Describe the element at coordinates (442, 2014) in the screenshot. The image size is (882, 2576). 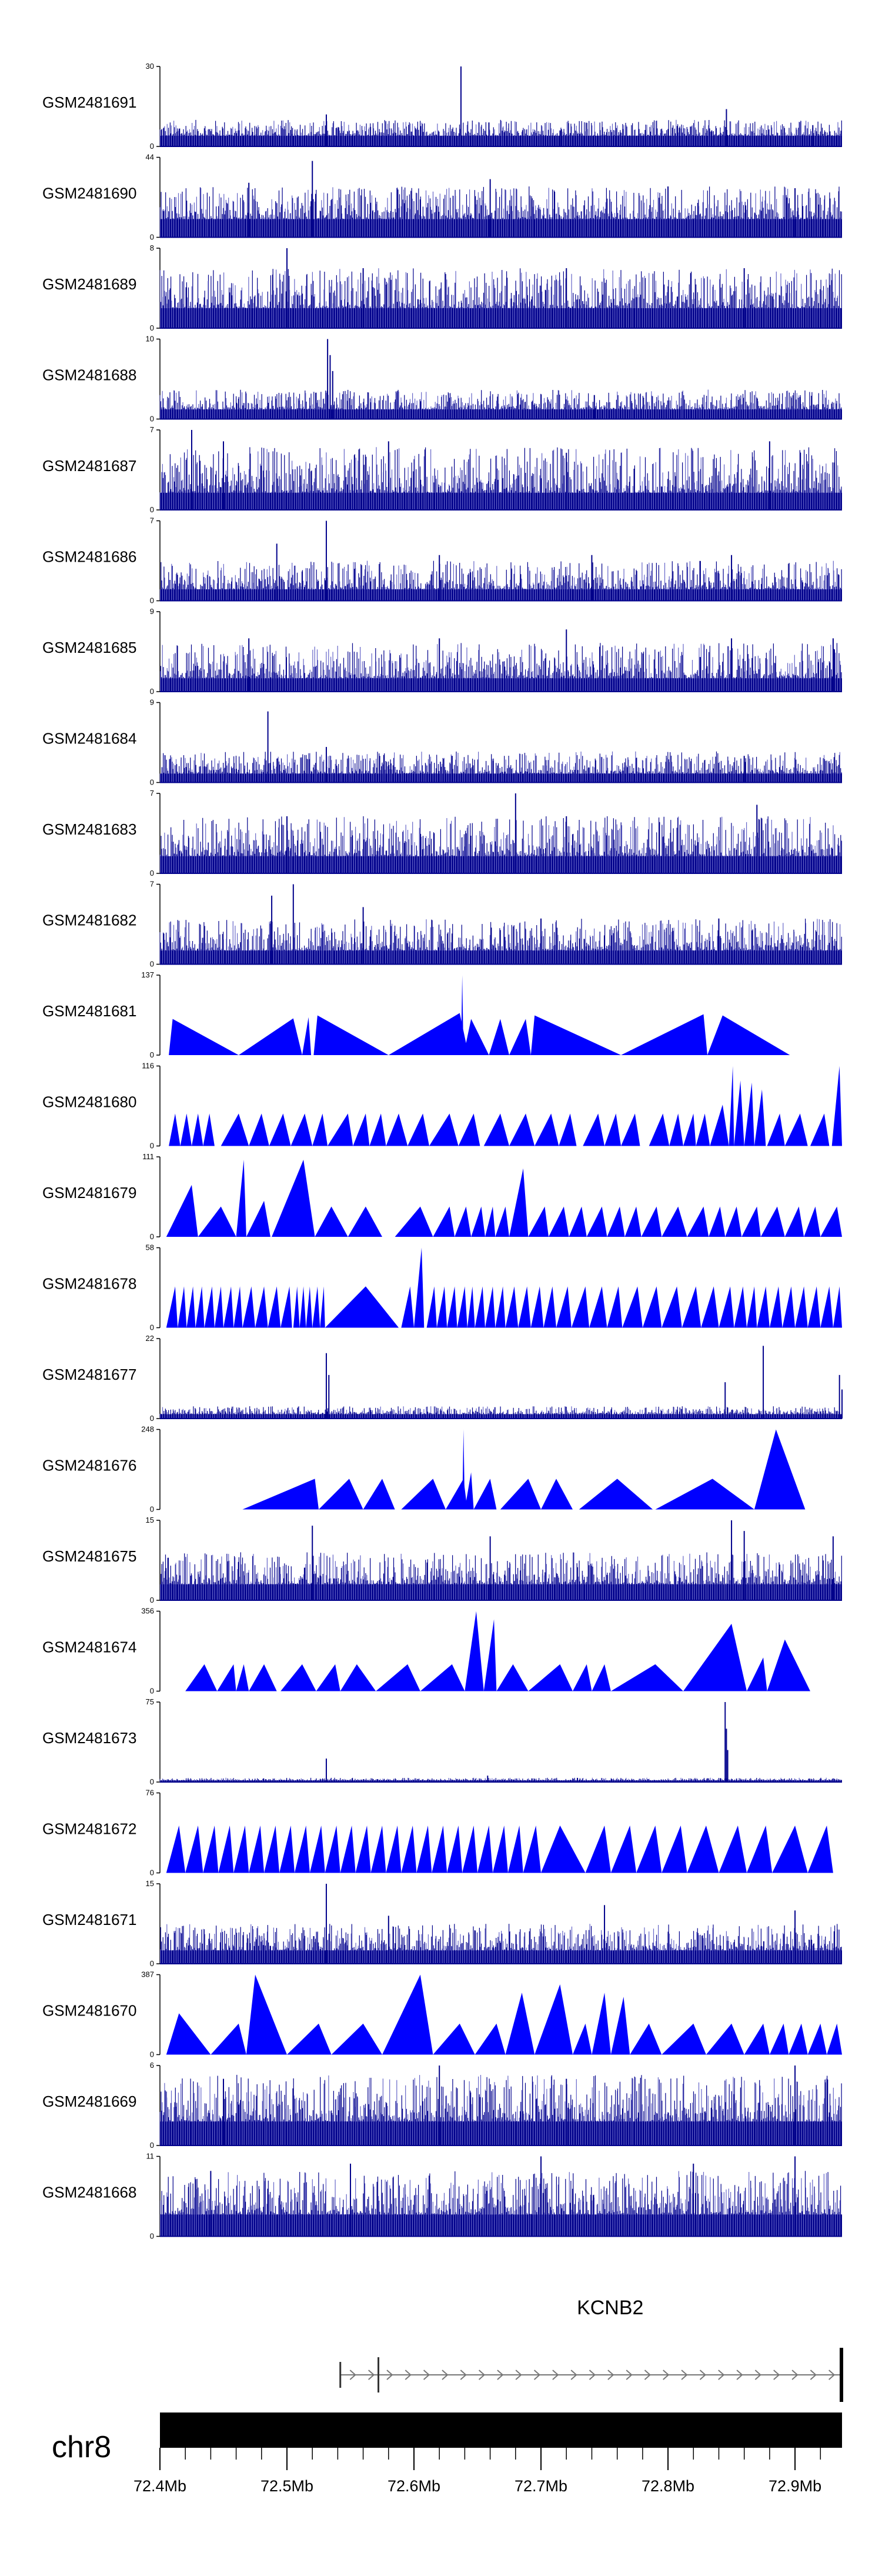
I see `track-GSM2481670: GSM2481670 387 0` at that location.